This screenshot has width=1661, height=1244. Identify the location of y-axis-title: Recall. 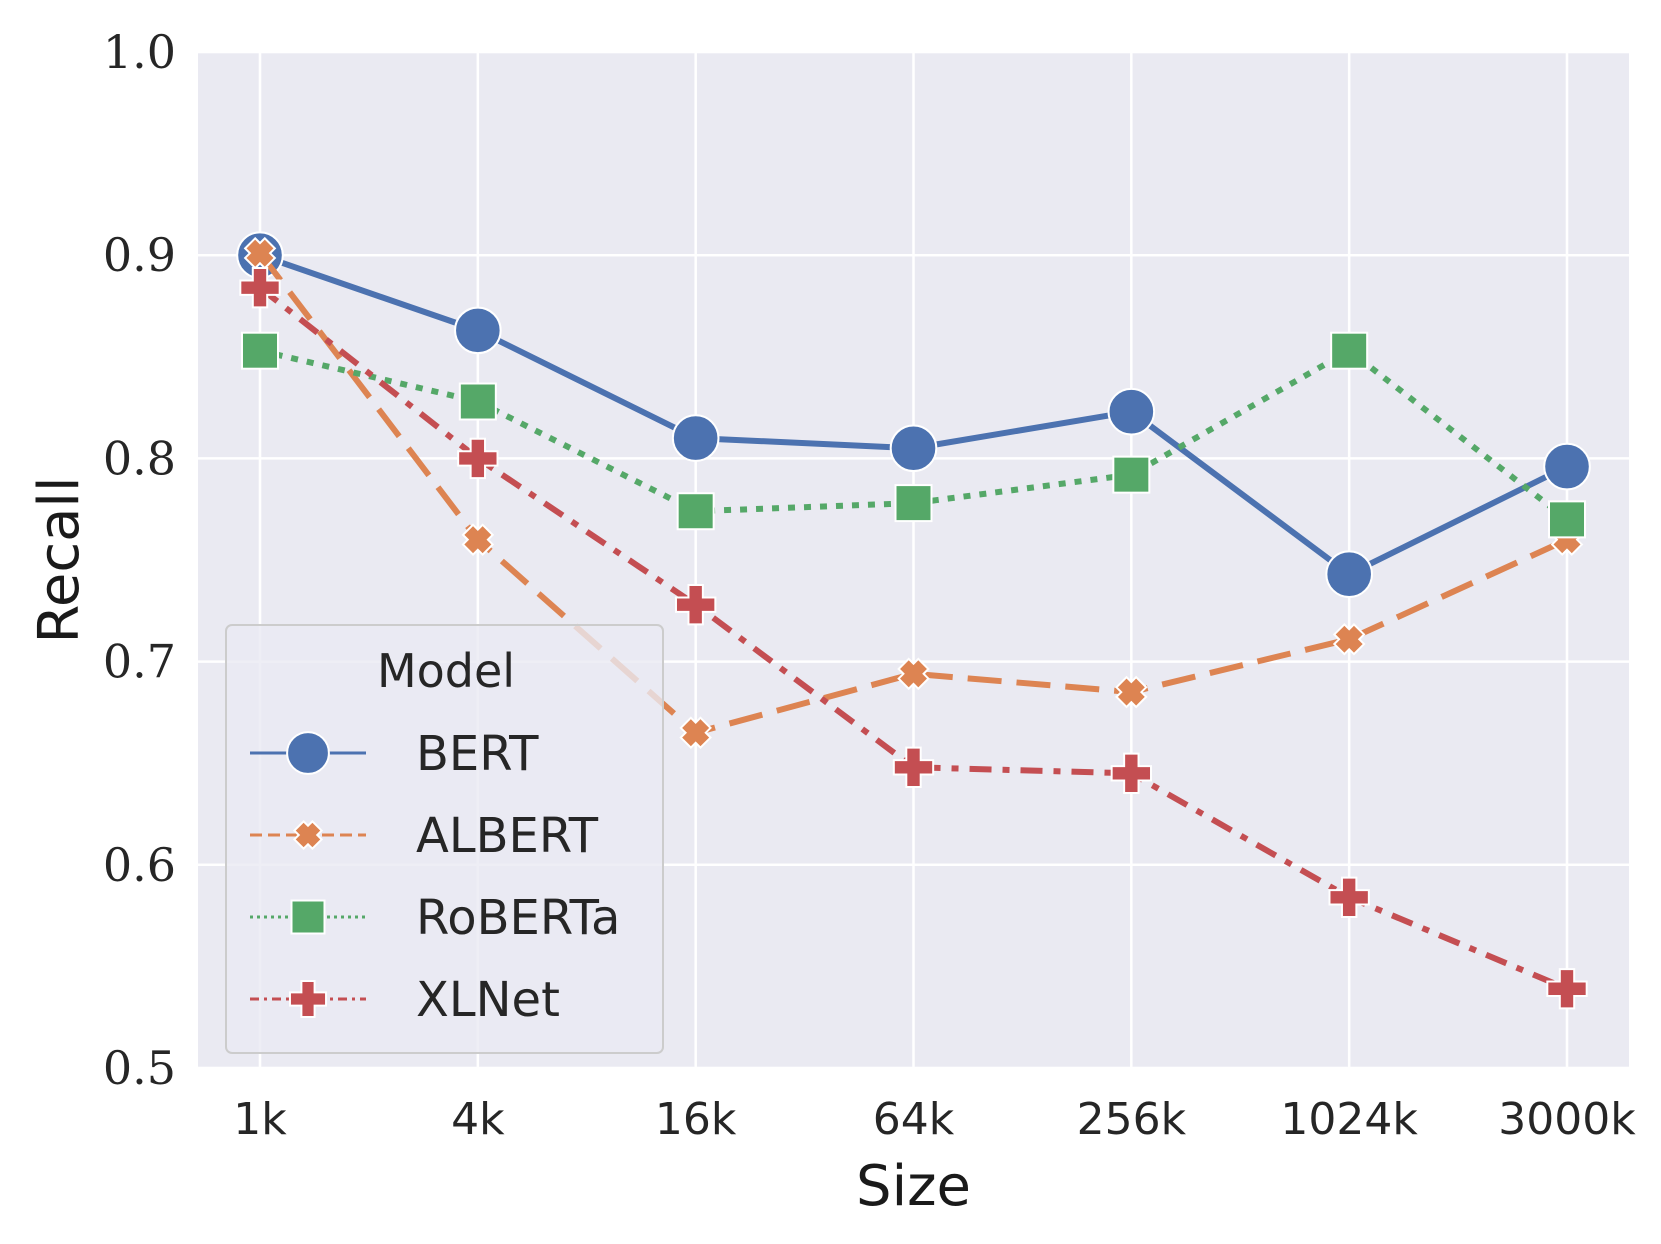
(59, 559).